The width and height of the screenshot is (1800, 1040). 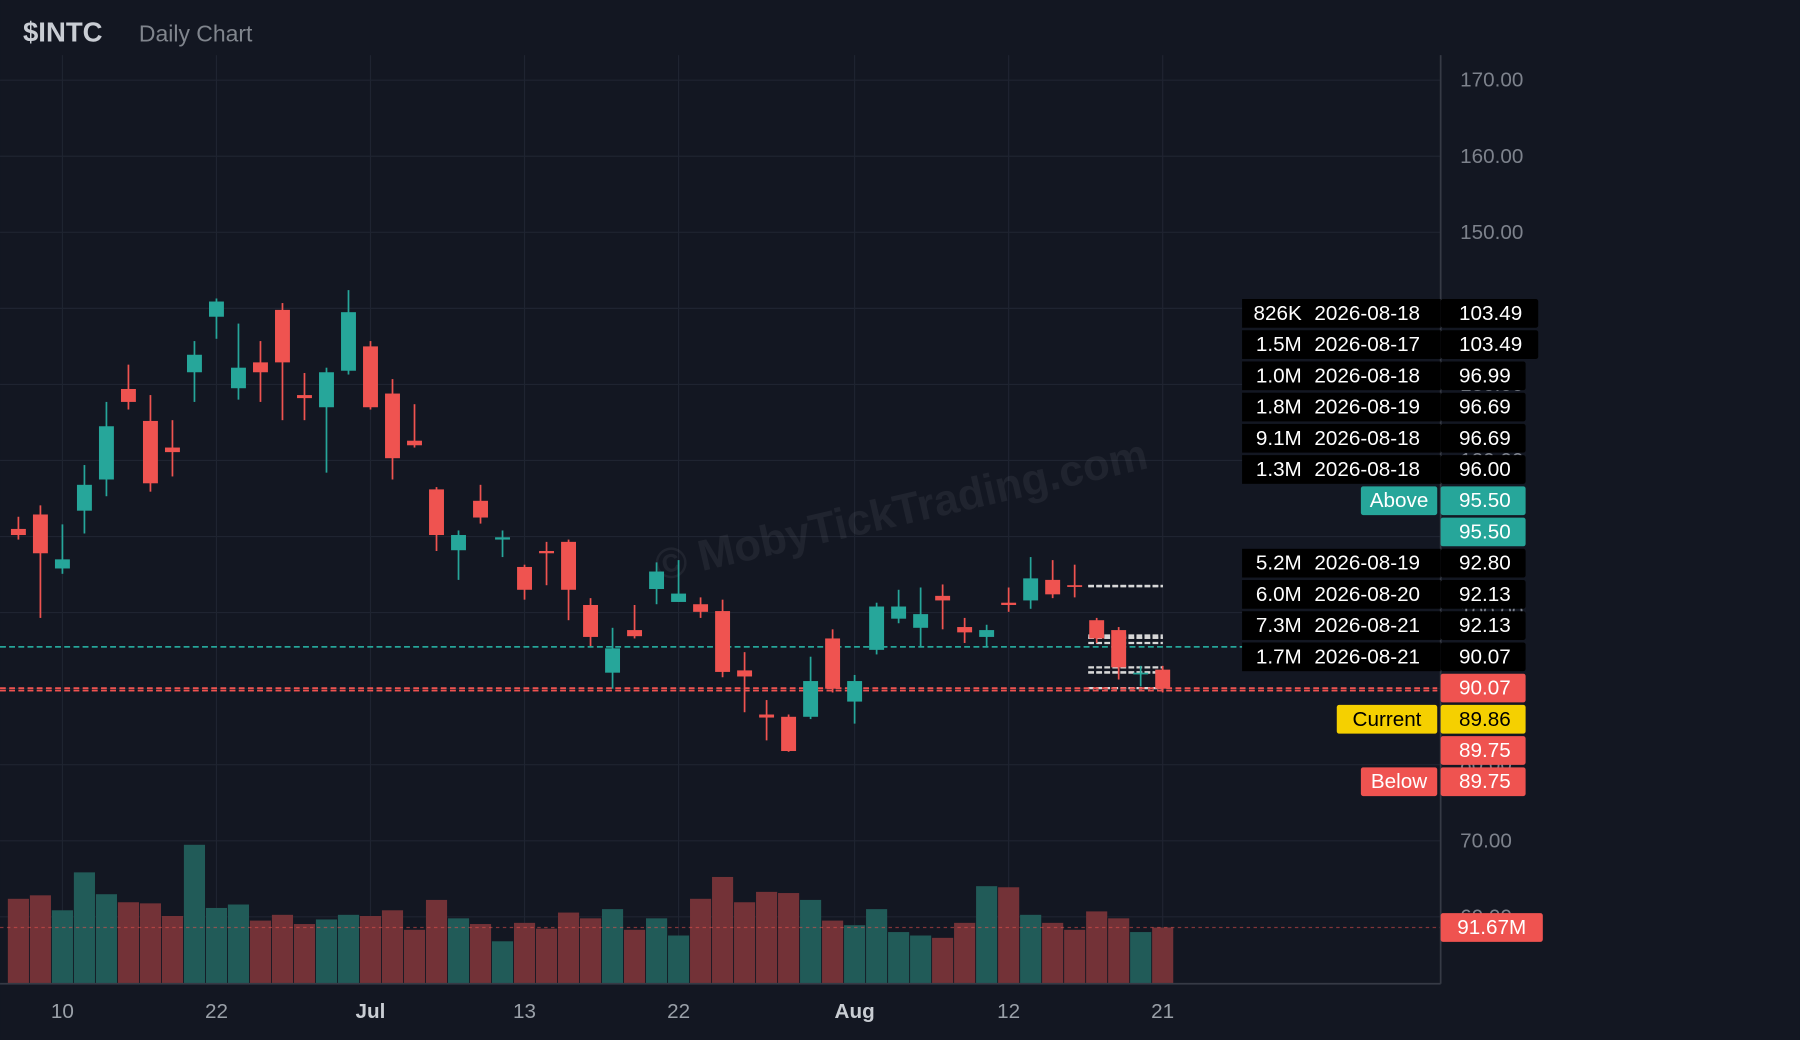 I want to click on level-tag-box, so click(x=1399, y=501).